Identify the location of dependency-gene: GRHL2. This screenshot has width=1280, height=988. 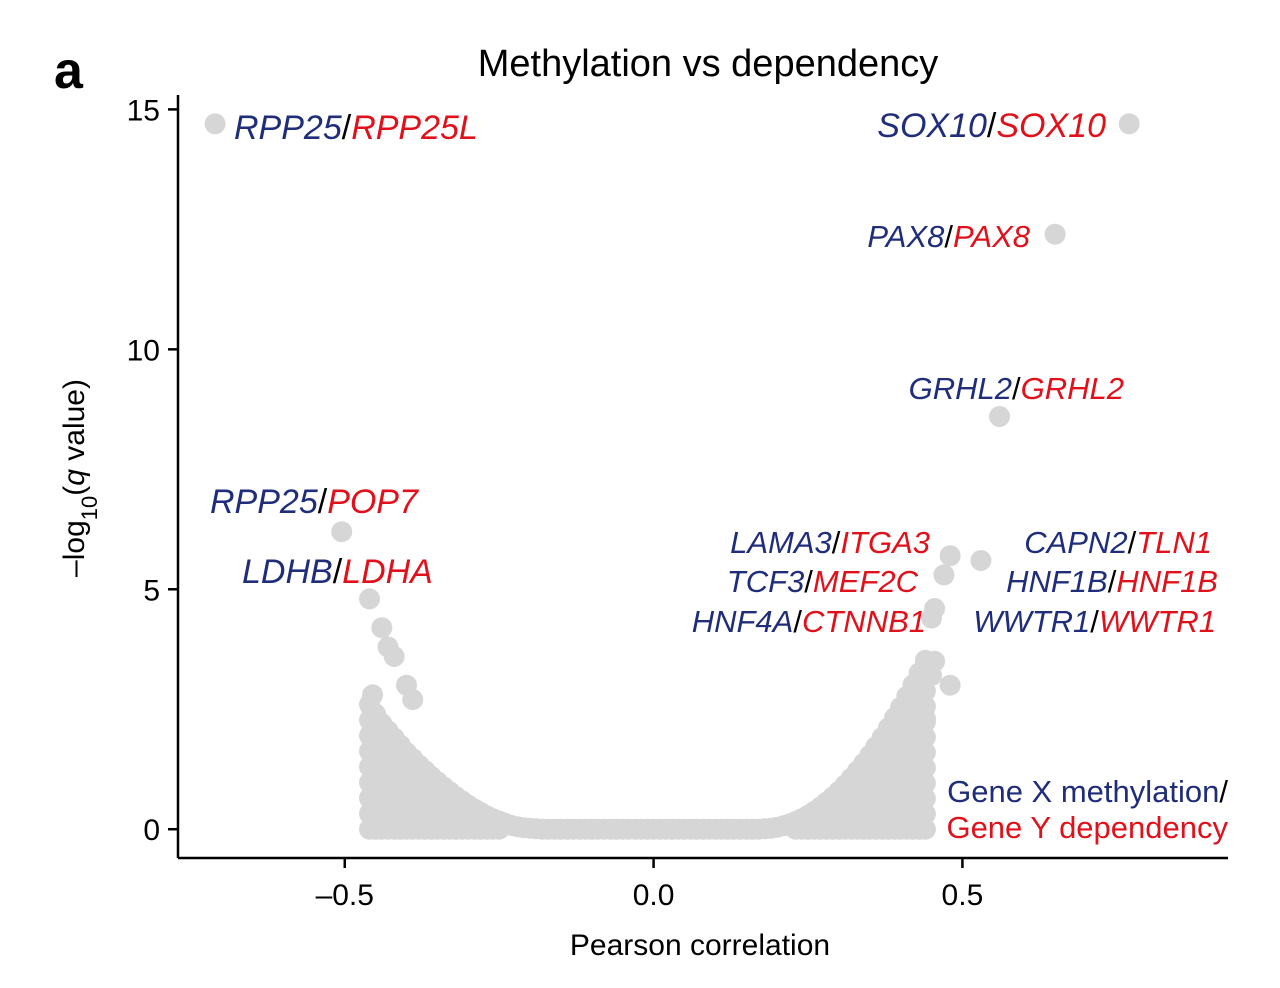
(1072, 388).